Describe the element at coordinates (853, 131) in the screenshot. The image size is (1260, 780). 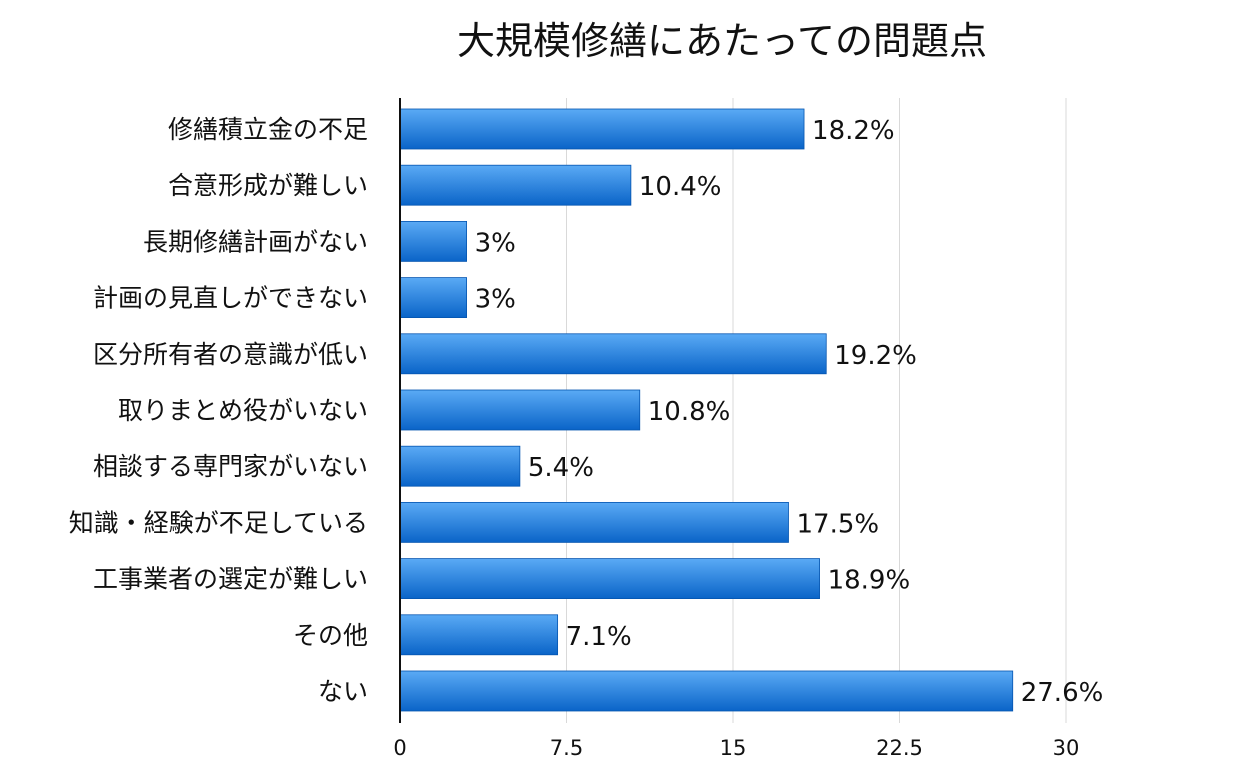
I see `value-label: 18.2%` at that location.